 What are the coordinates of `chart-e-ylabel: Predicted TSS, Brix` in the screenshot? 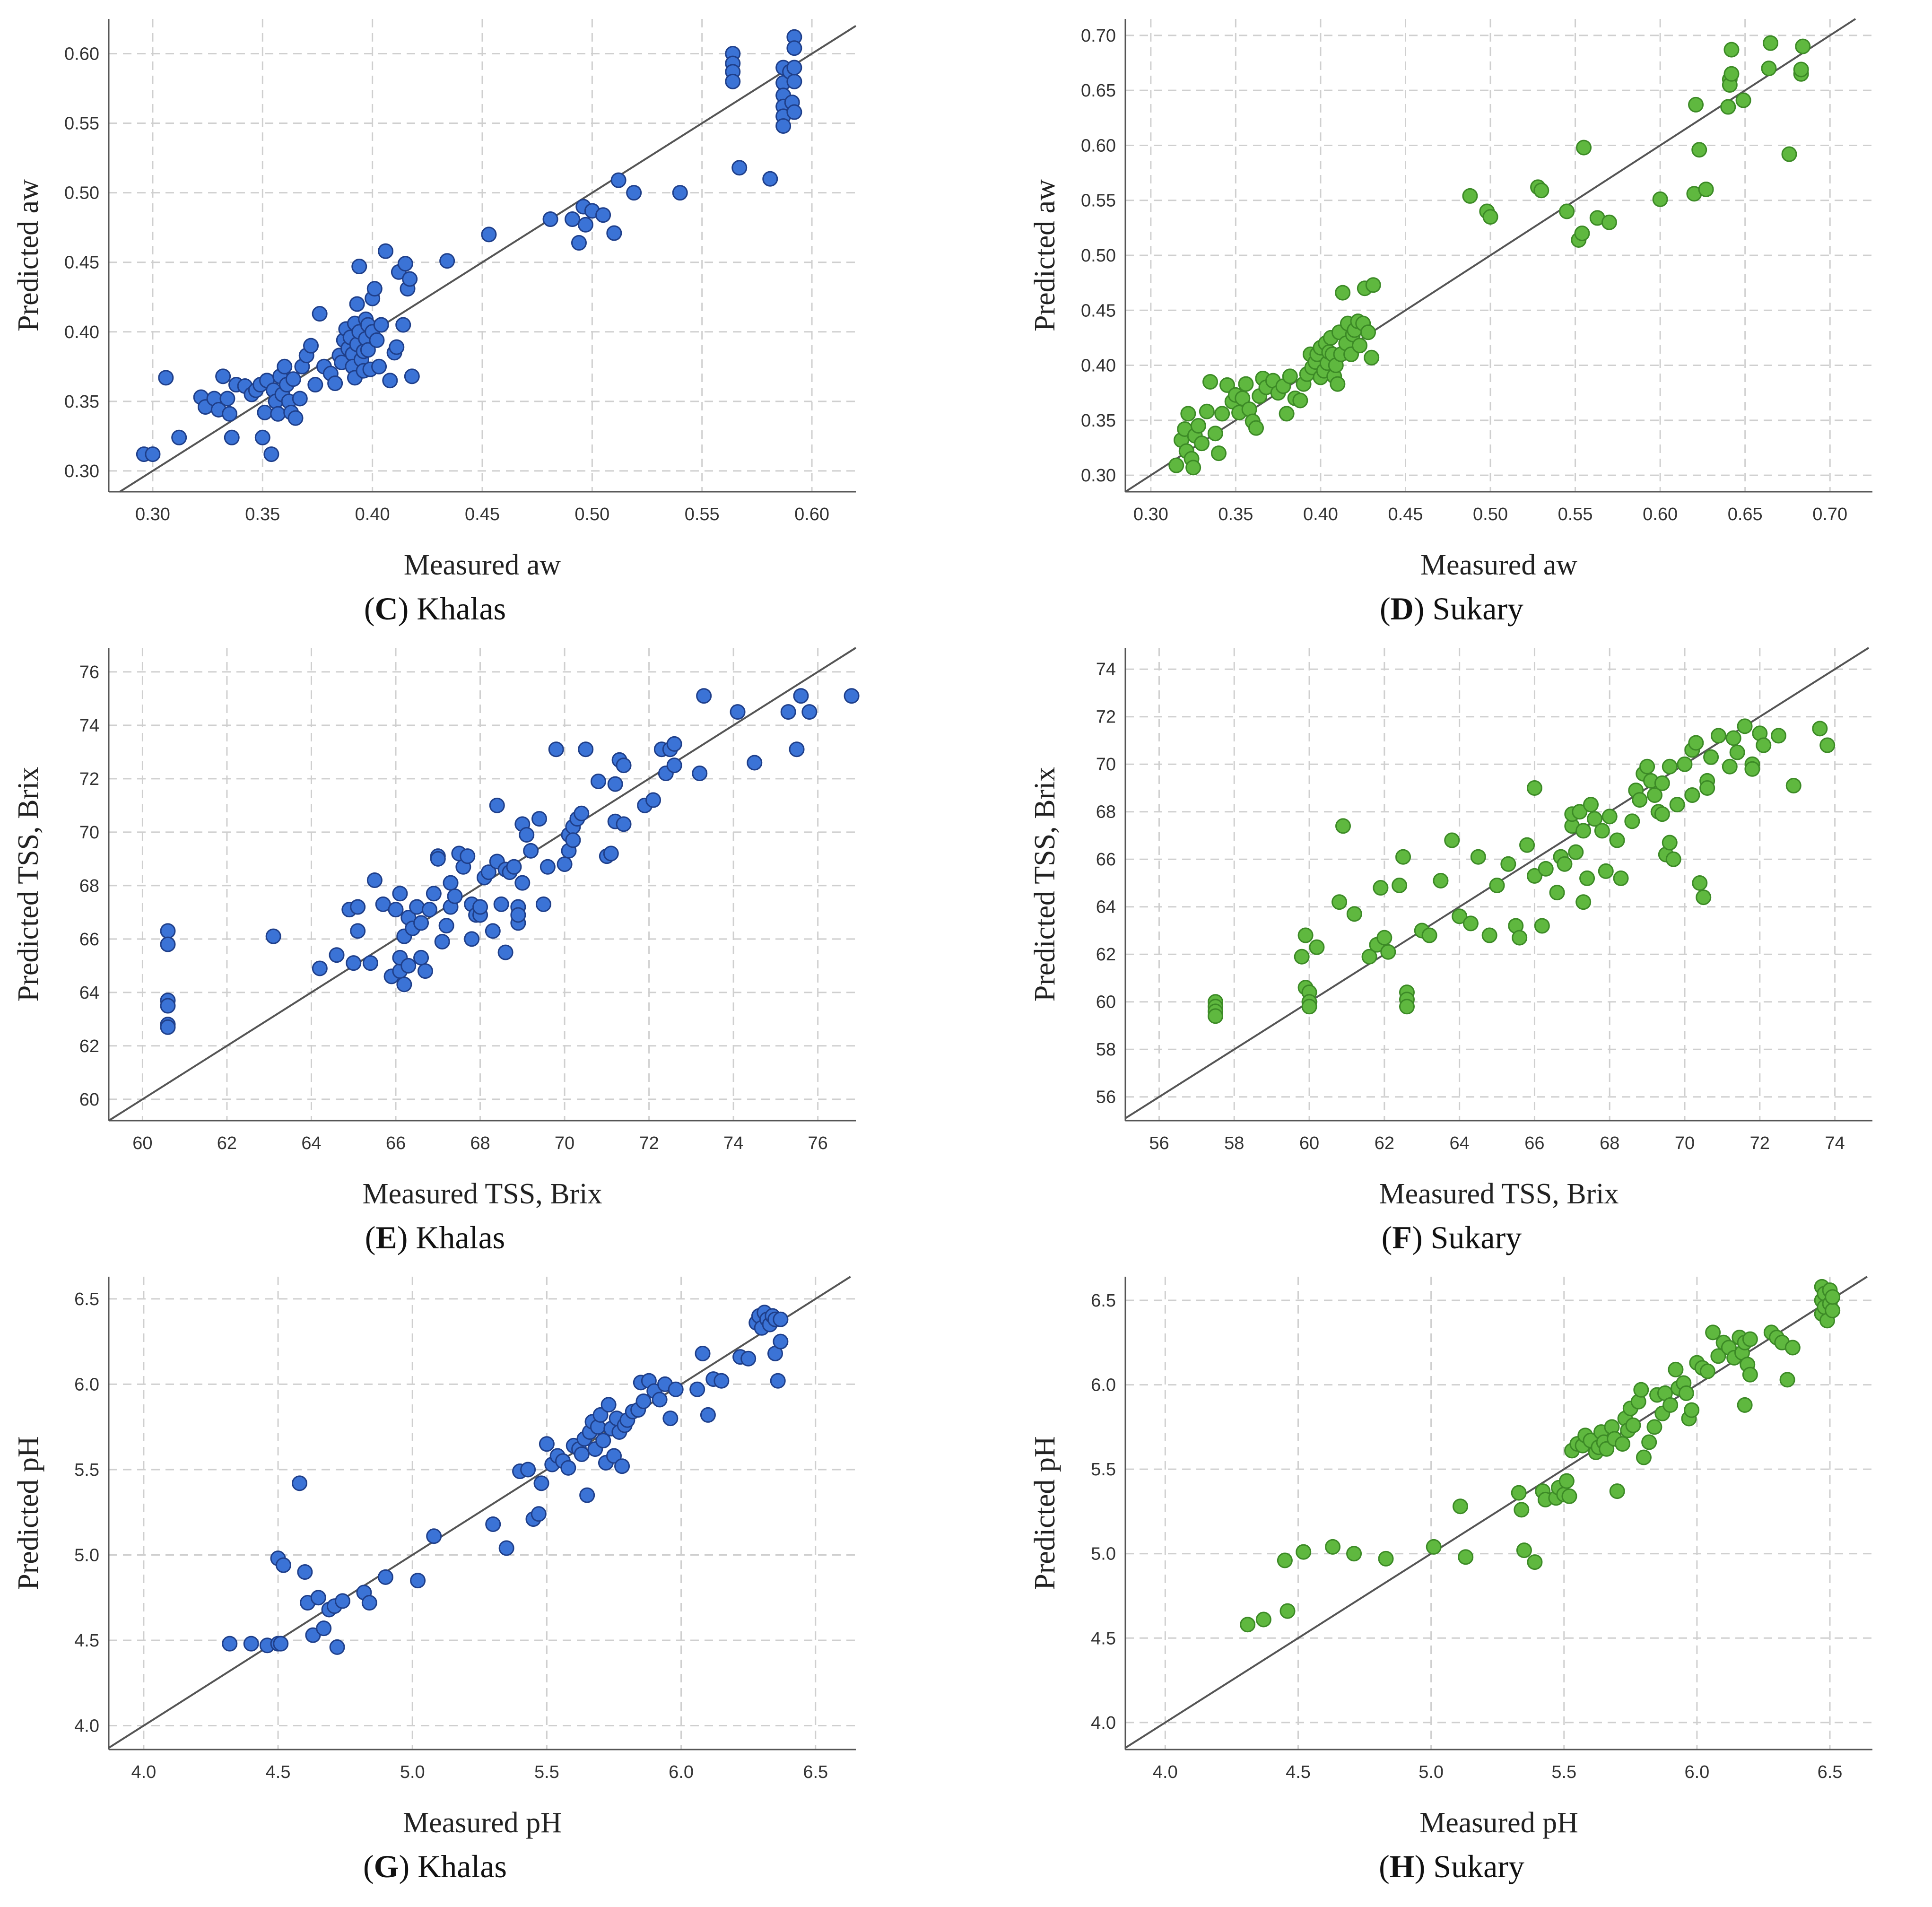 It's located at (28, 884).